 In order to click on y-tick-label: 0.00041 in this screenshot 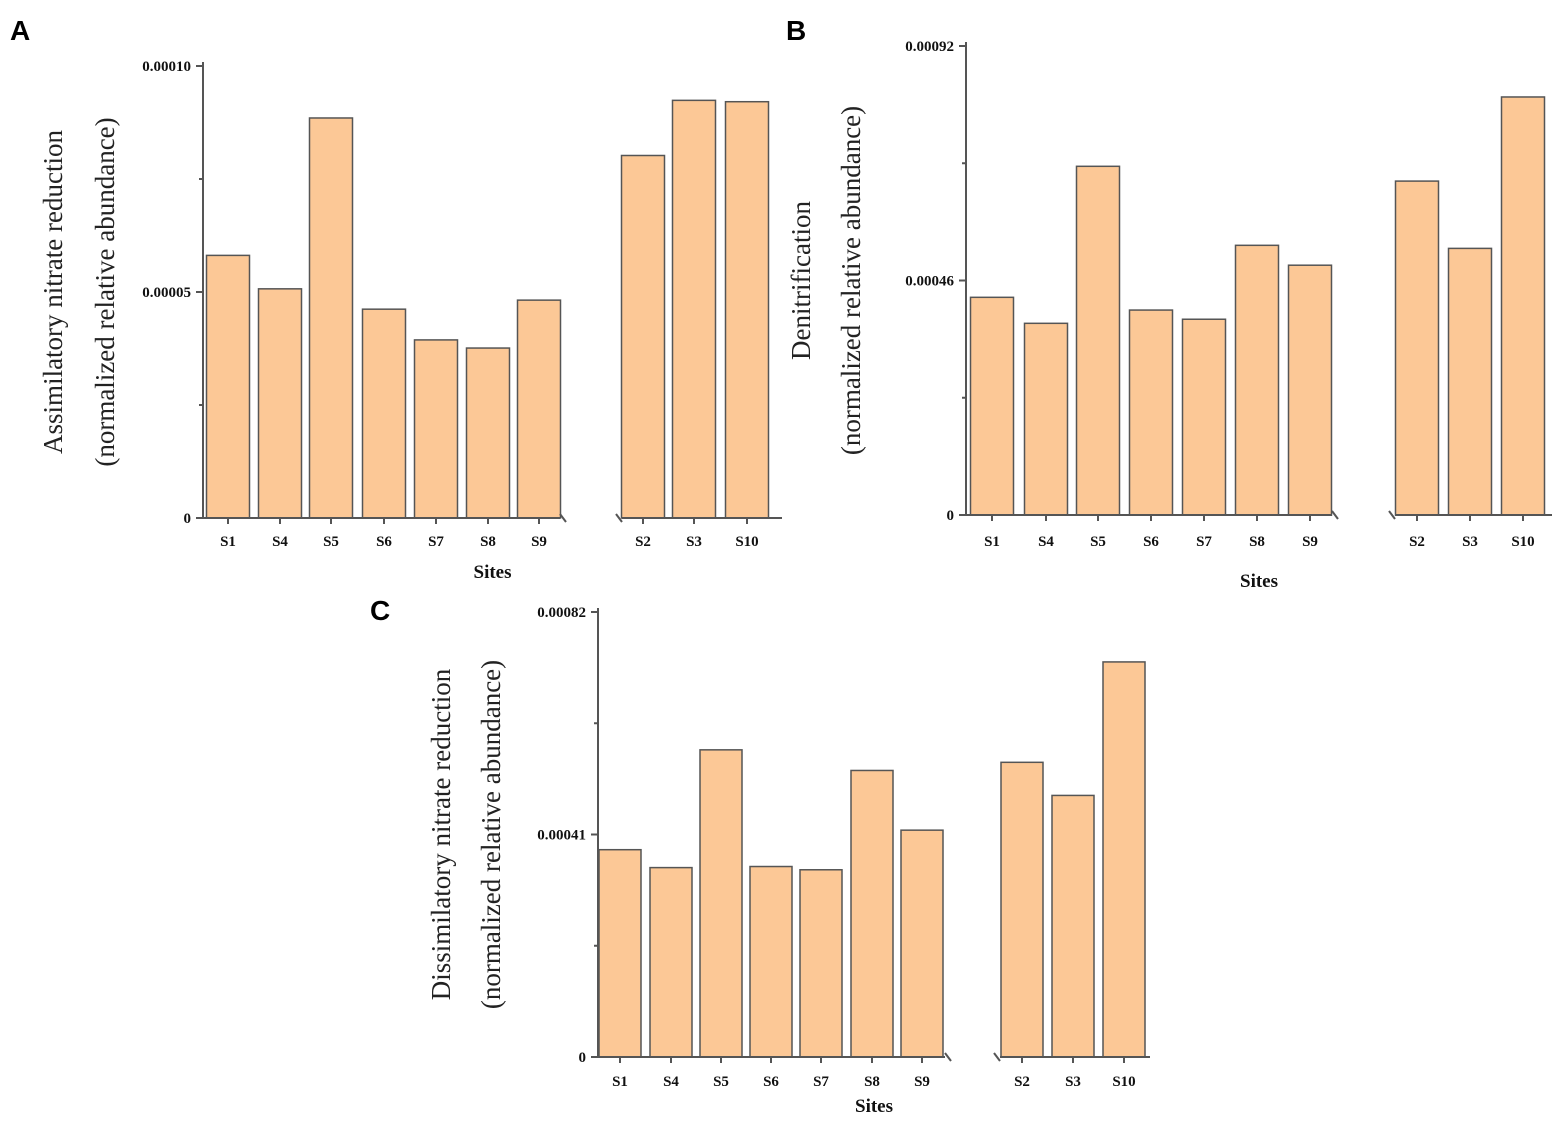, I will do `click(561, 836)`.